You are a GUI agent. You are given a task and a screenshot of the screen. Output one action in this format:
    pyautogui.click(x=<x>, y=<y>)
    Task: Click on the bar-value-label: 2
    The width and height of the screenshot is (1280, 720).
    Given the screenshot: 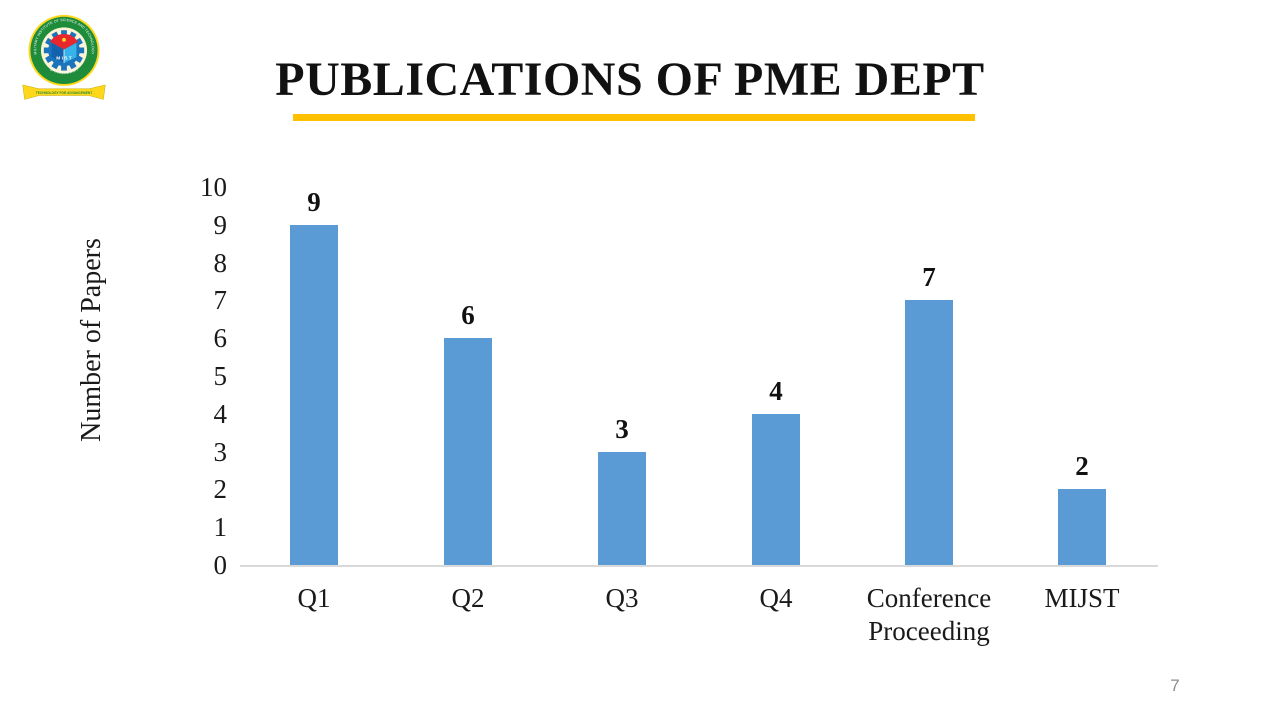 What is the action you would take?
    pyautogui.click(x=1082, y=466)
    